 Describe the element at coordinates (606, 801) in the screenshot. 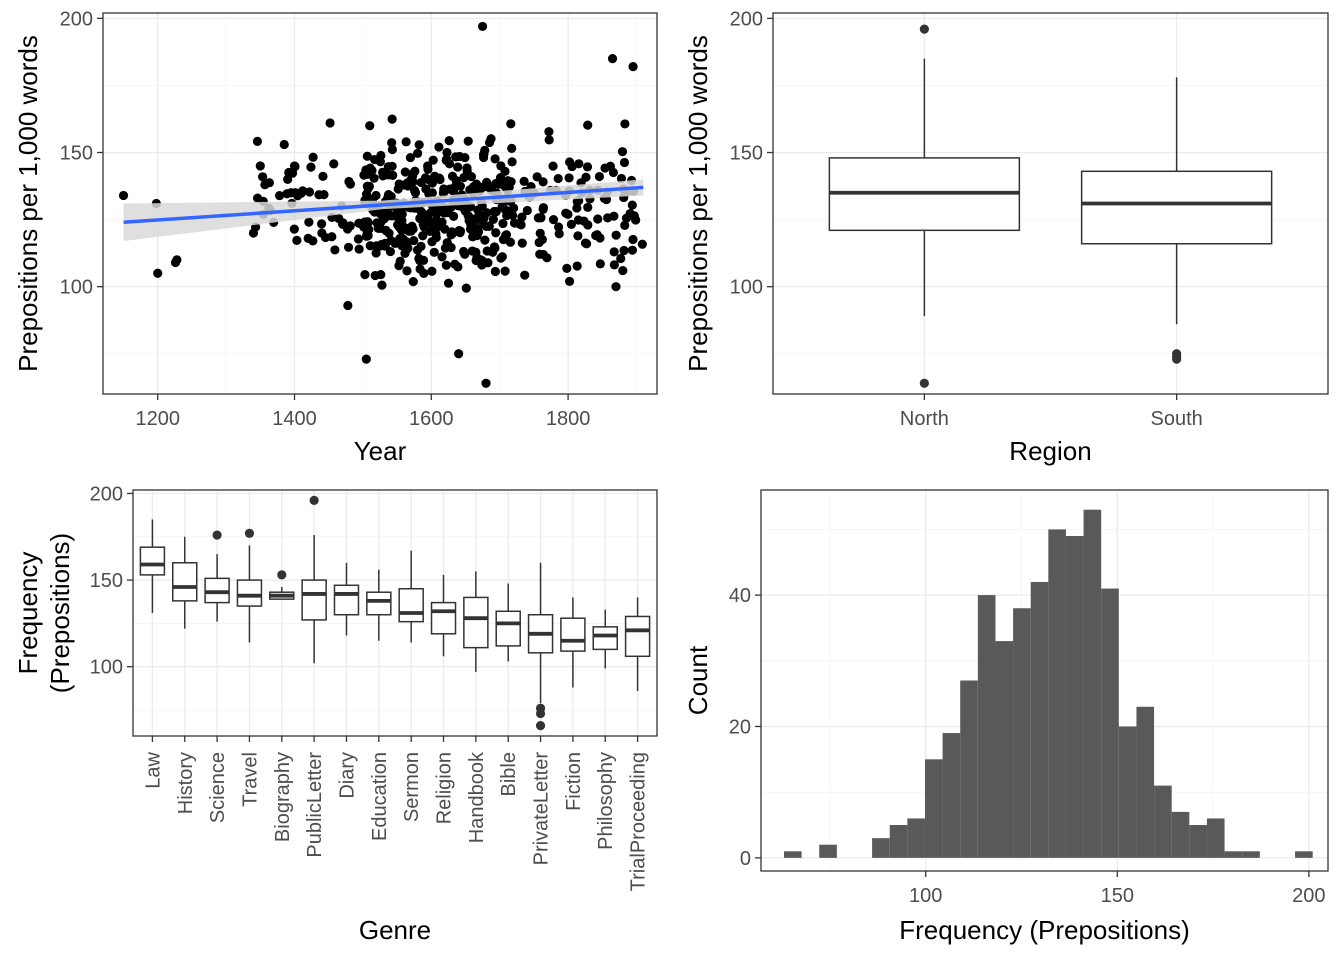

I see `x-tick-label: Philosophy` at that location.